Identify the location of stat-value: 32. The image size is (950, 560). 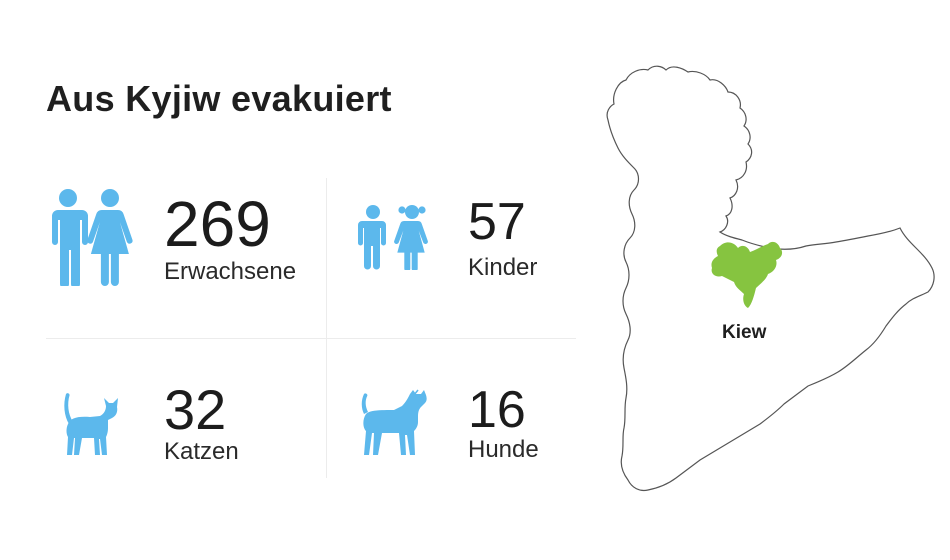
(195, 409).